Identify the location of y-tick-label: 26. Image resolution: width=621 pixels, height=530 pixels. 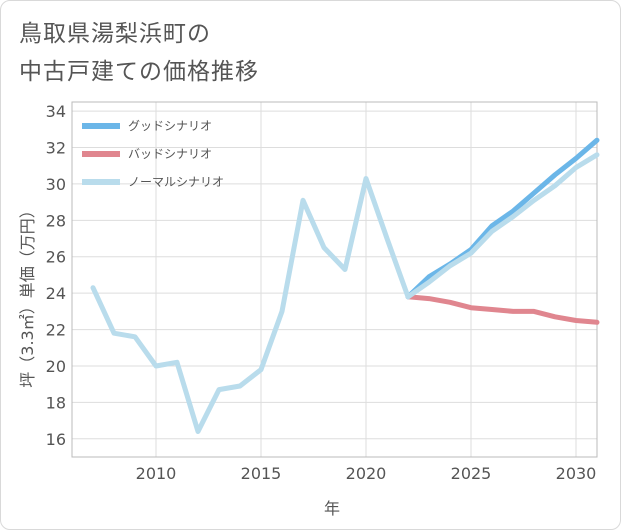
(56, 257).